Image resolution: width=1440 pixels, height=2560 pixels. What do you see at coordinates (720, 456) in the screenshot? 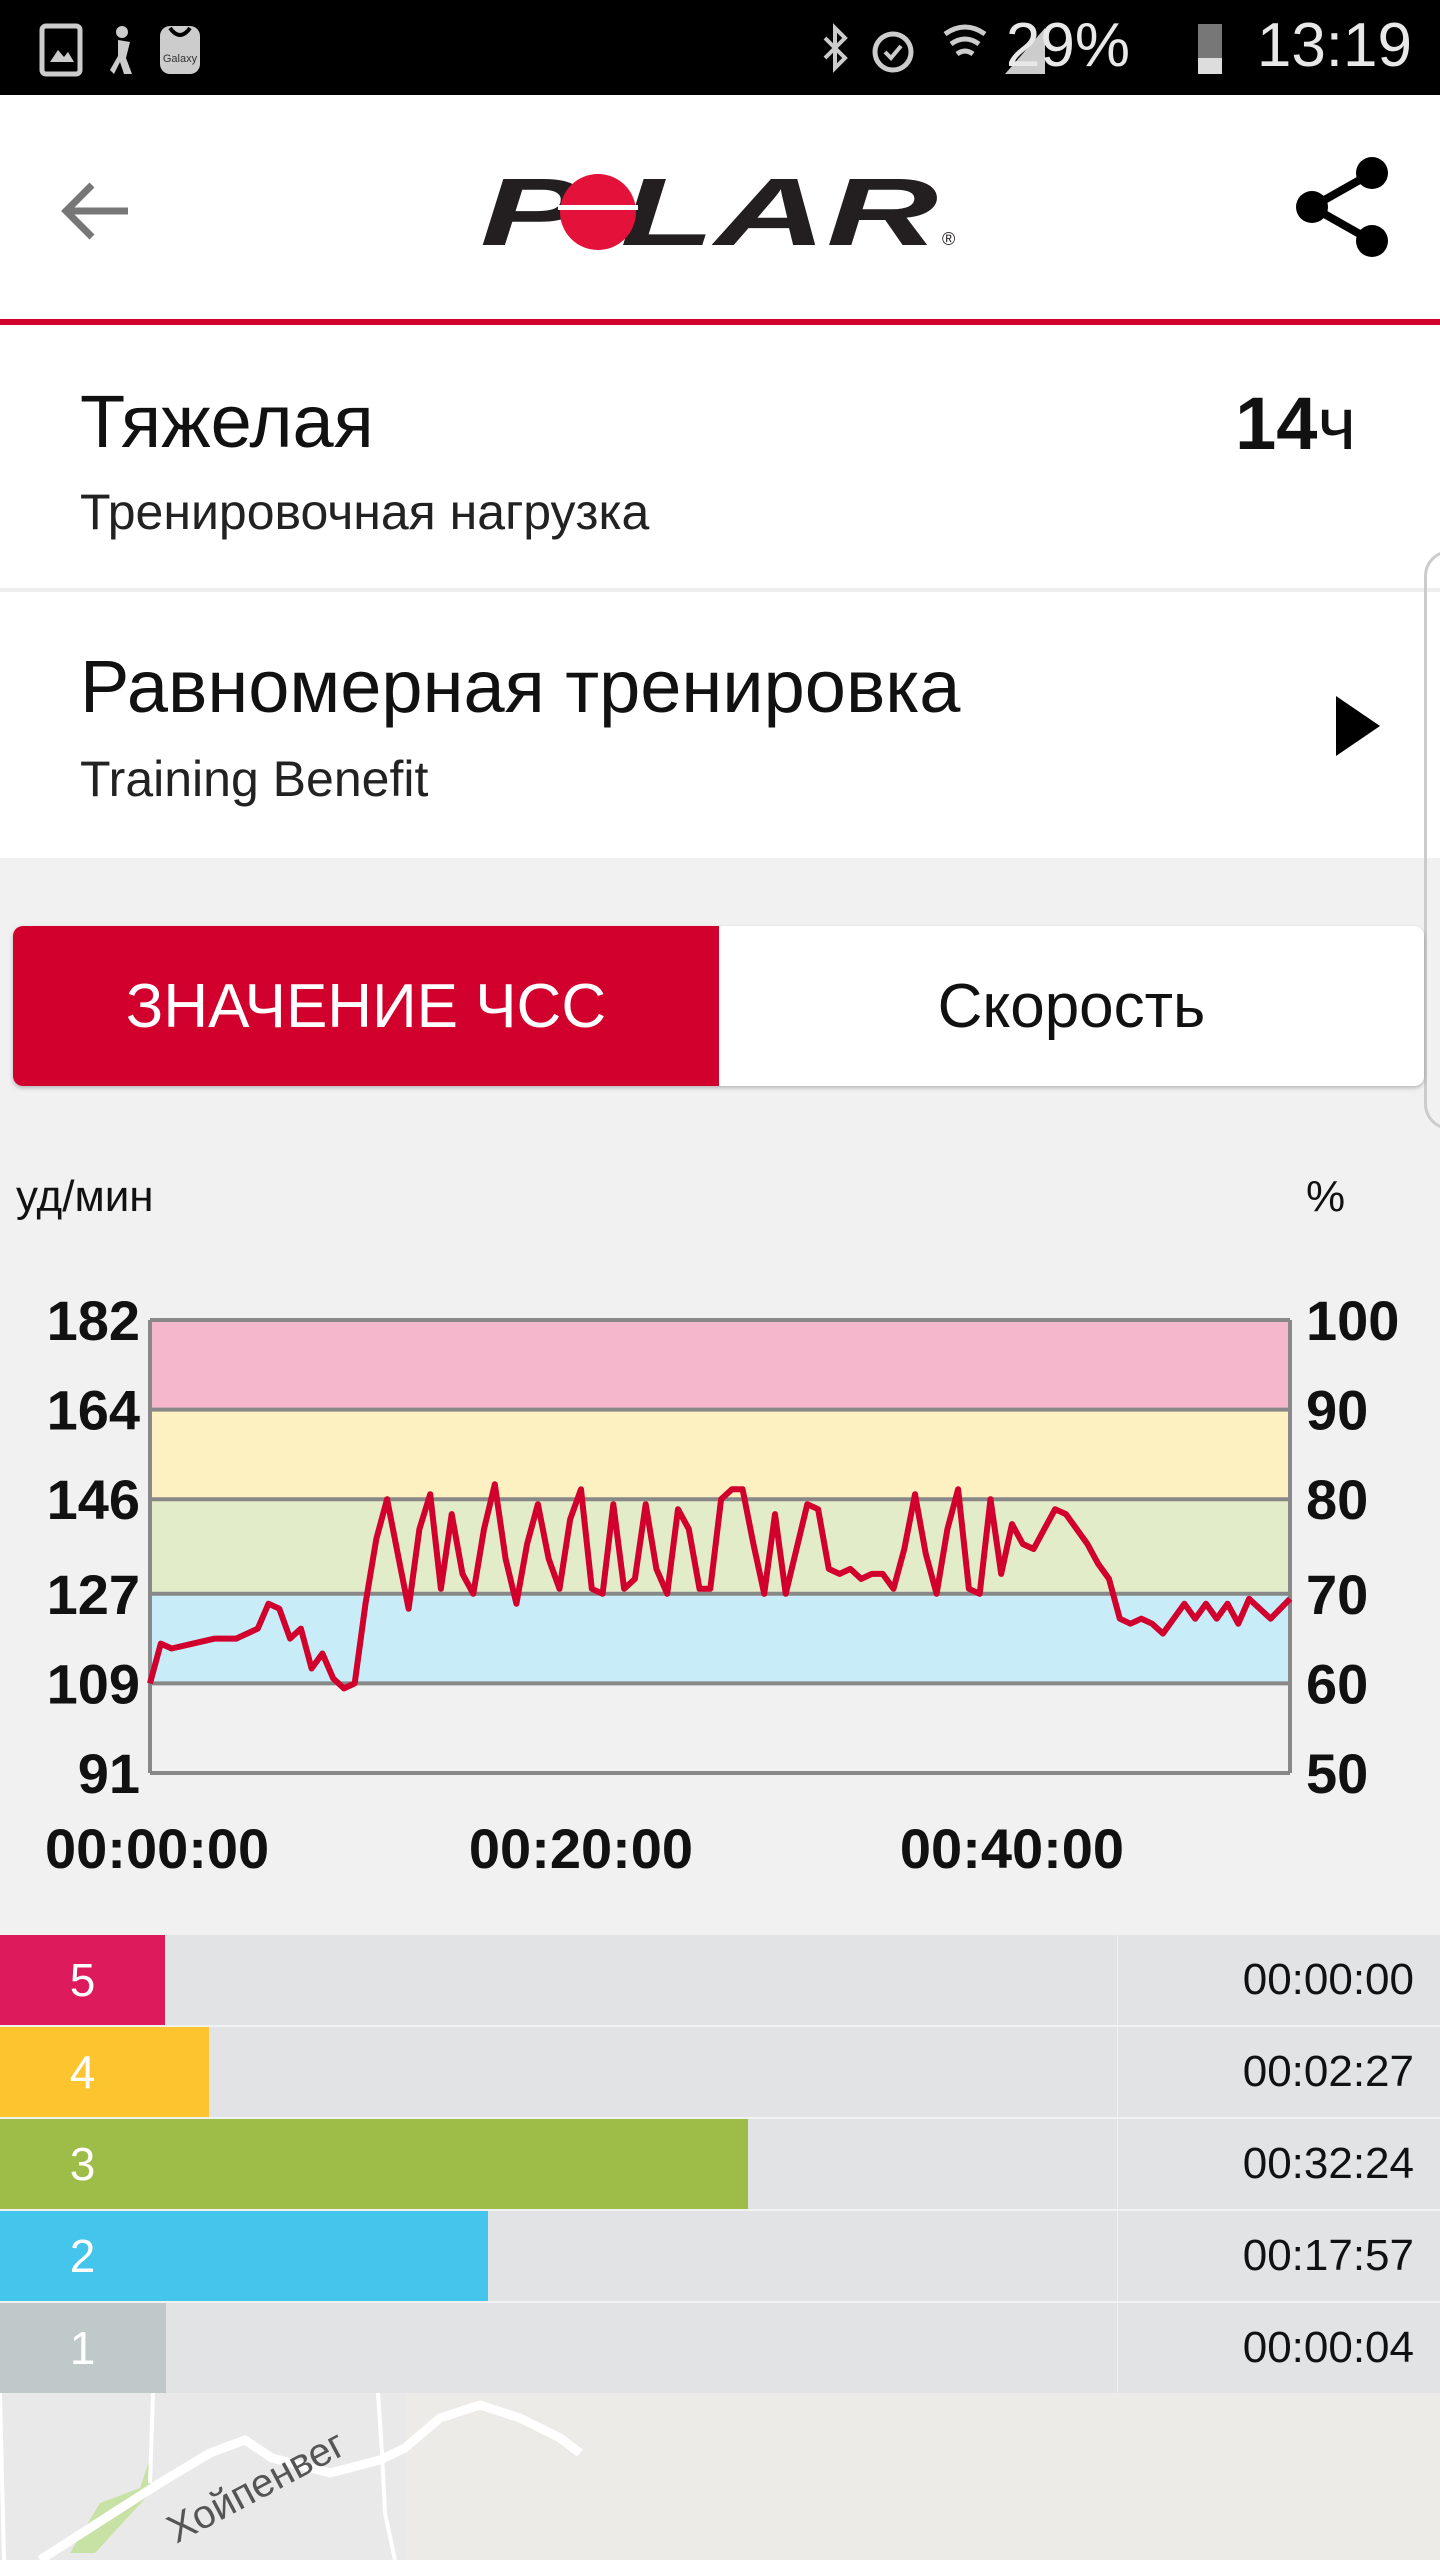
I see `training-load-section: Тяжелая Тренировочная нагрузка 14ч` at bounding box center [720, 456].